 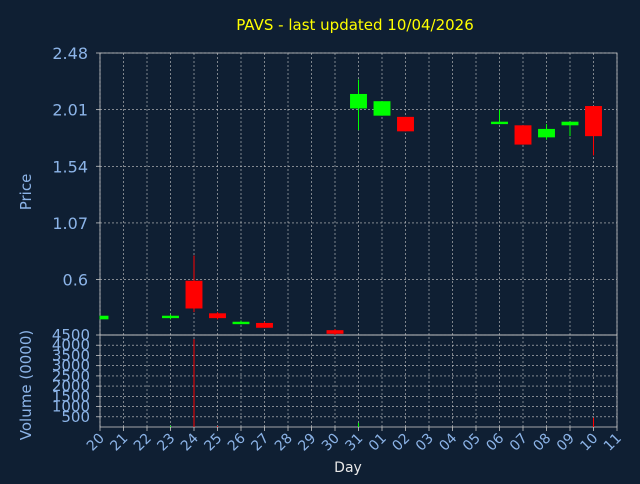 I want to click on x-tick-label: 07, so click(x=519, y=443).